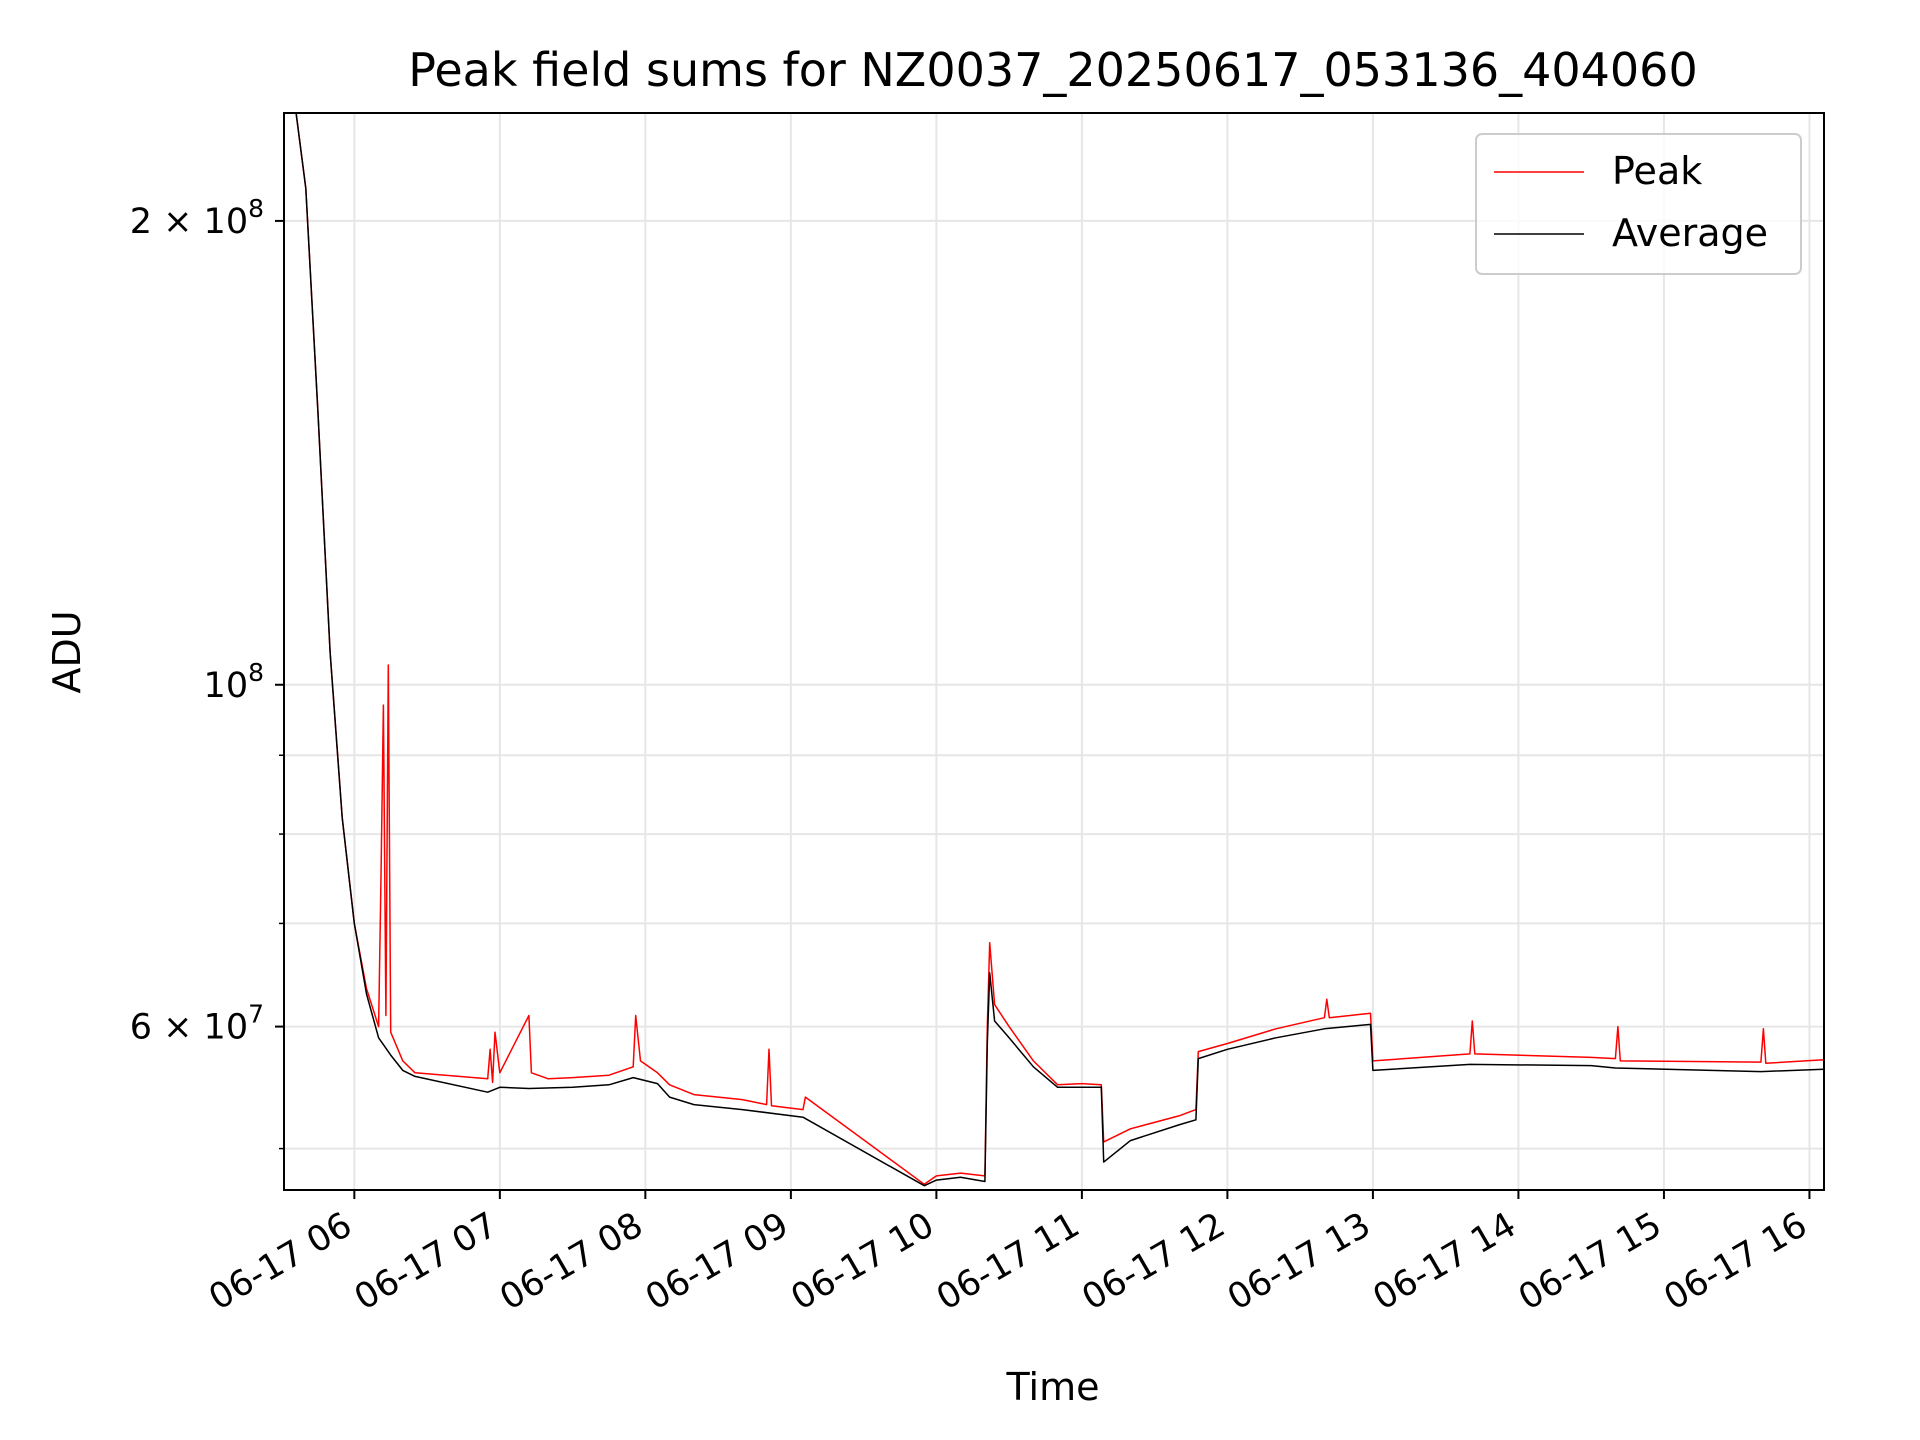 This screenshot has width=1920, height=1440. What do you see at coordinates (234, 682) in the screenshot?
I see `y-tick-label: 108` at bounding box center [234, 682].